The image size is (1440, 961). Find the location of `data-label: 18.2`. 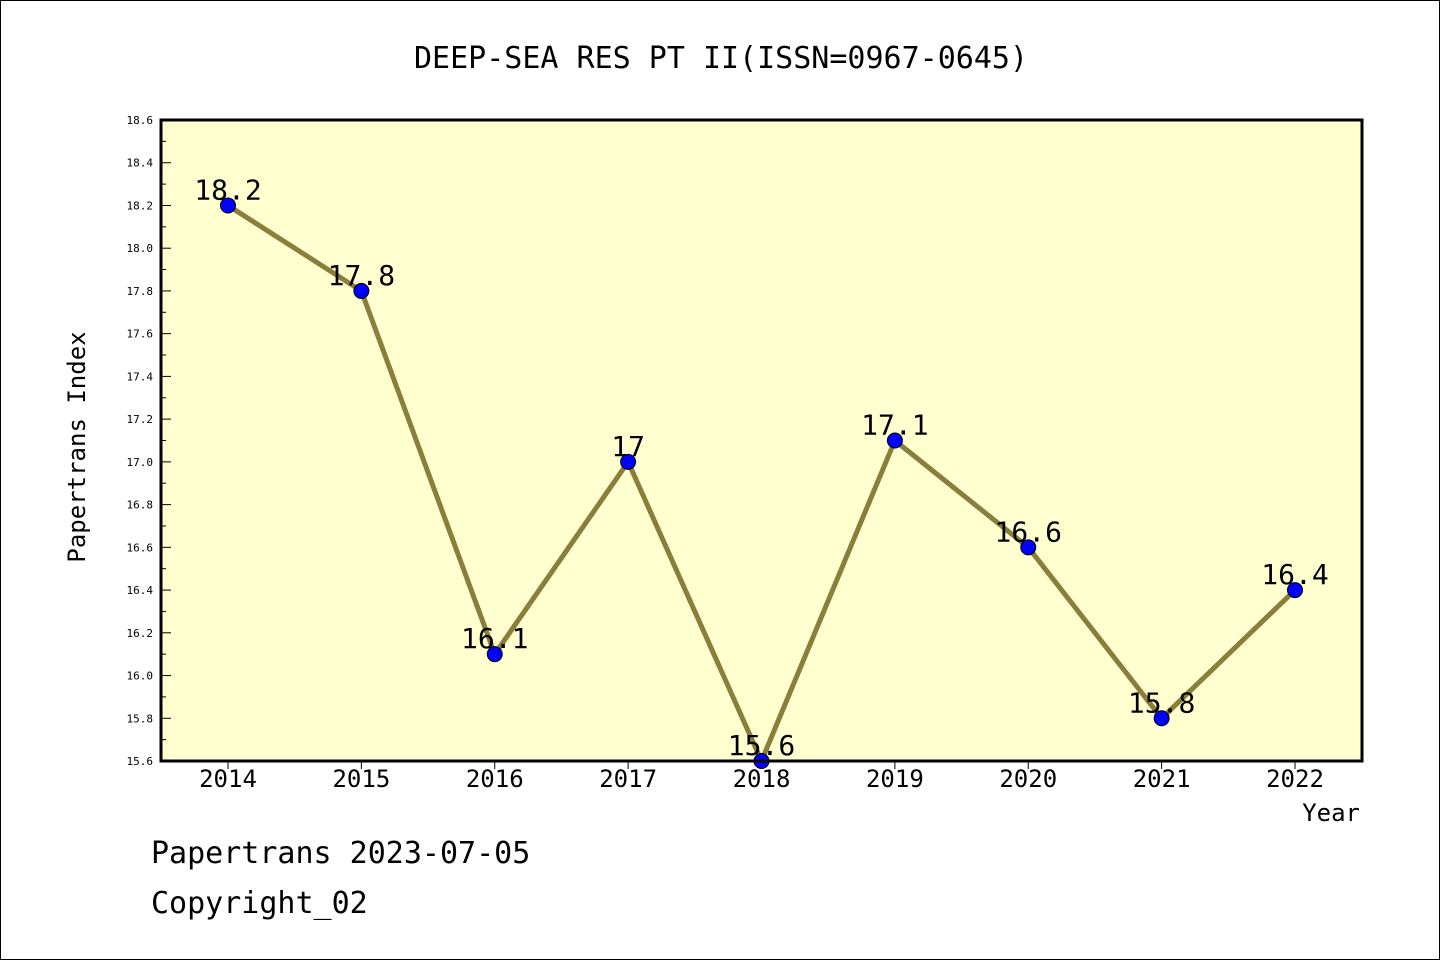

data-label: 18.2 is located at coordinates (227, 189).